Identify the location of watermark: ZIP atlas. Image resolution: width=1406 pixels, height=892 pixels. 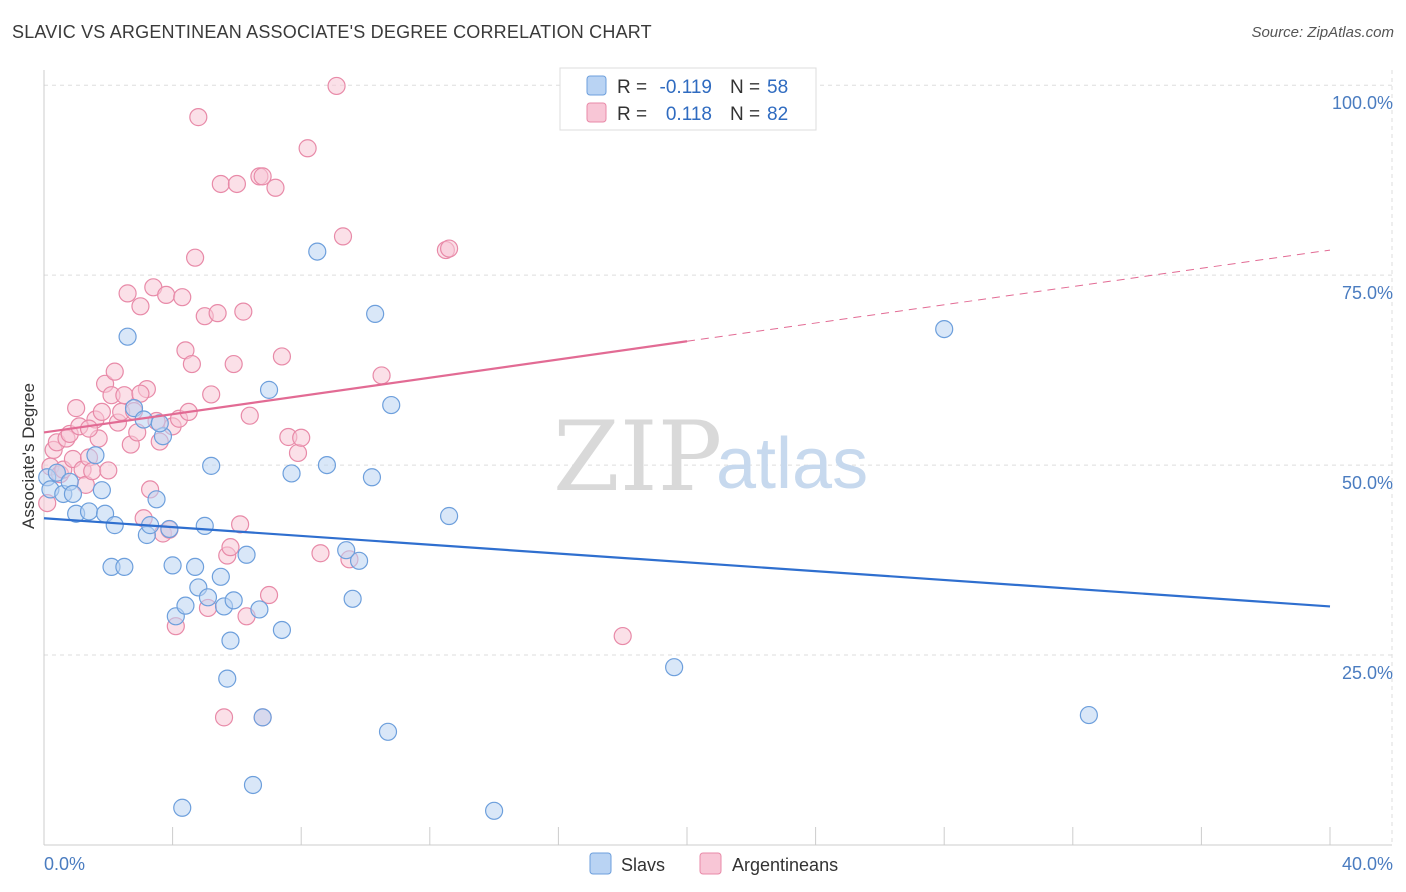
(710, 457).